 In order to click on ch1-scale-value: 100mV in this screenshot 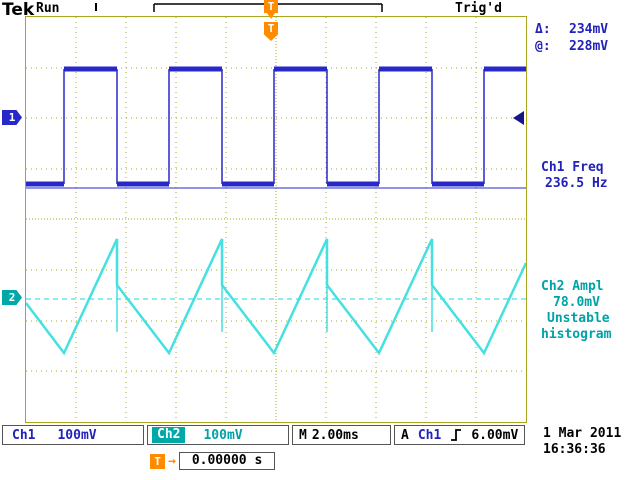, I will do `click(77, 435)`.